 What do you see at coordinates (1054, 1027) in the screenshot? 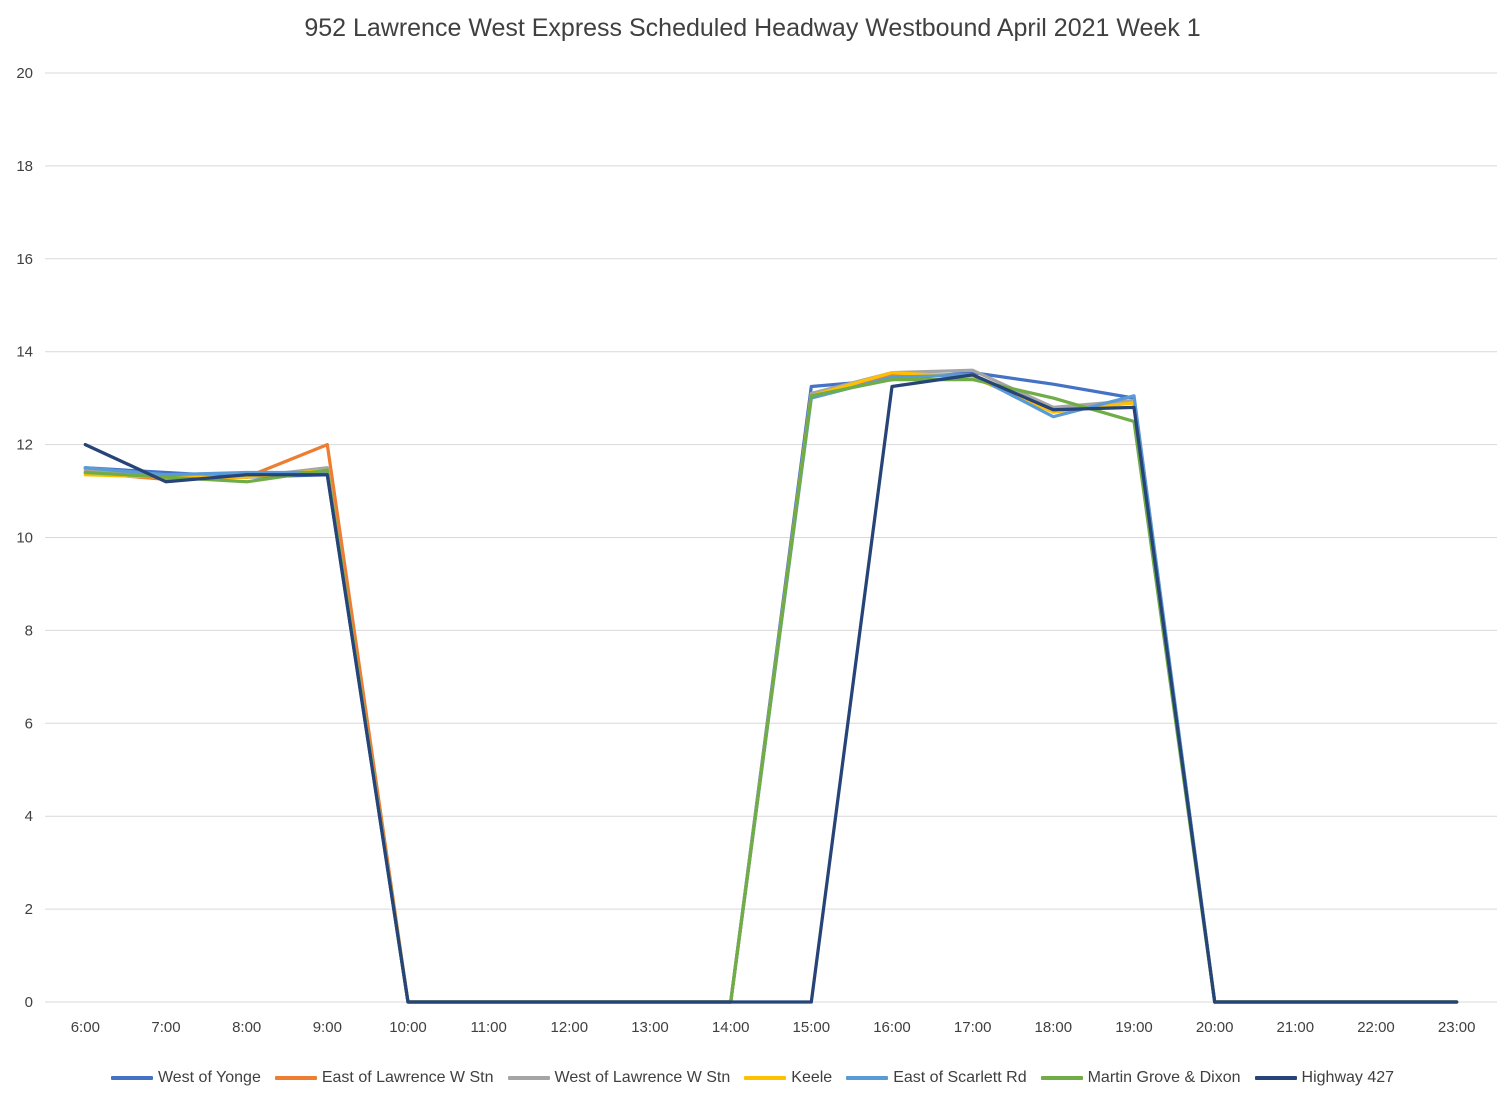
I see `x-tick-label: 18:00` at bounding box center [1054, 1027].